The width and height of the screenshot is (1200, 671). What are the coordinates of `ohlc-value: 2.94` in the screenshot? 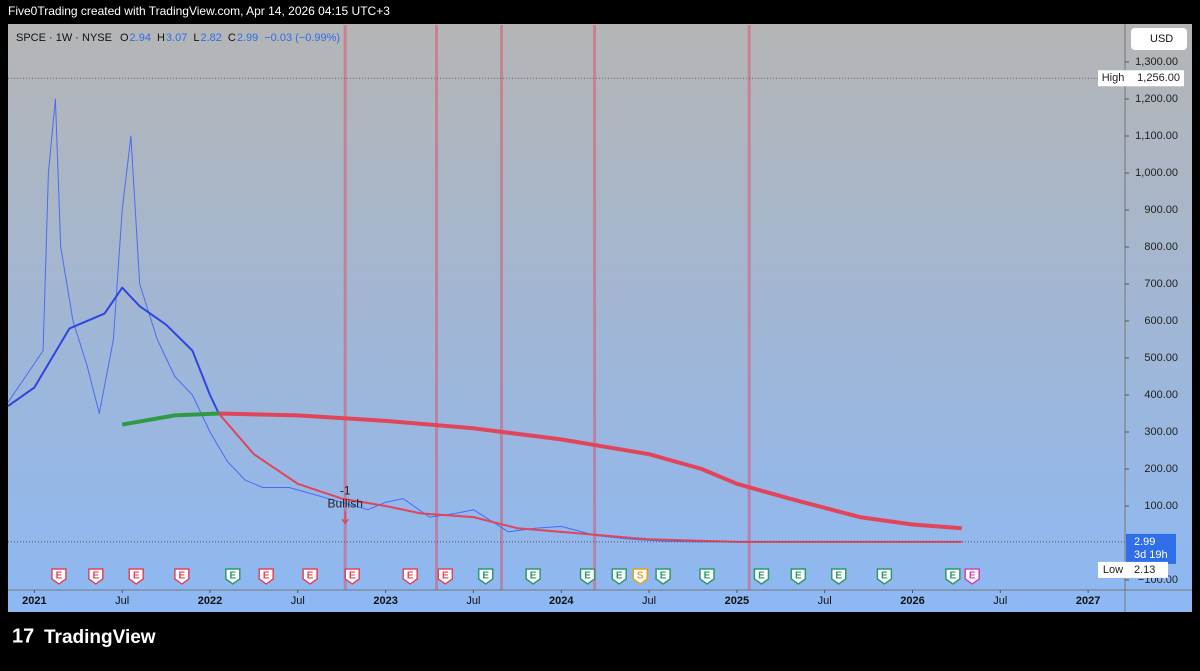 It's located at (140, 38).